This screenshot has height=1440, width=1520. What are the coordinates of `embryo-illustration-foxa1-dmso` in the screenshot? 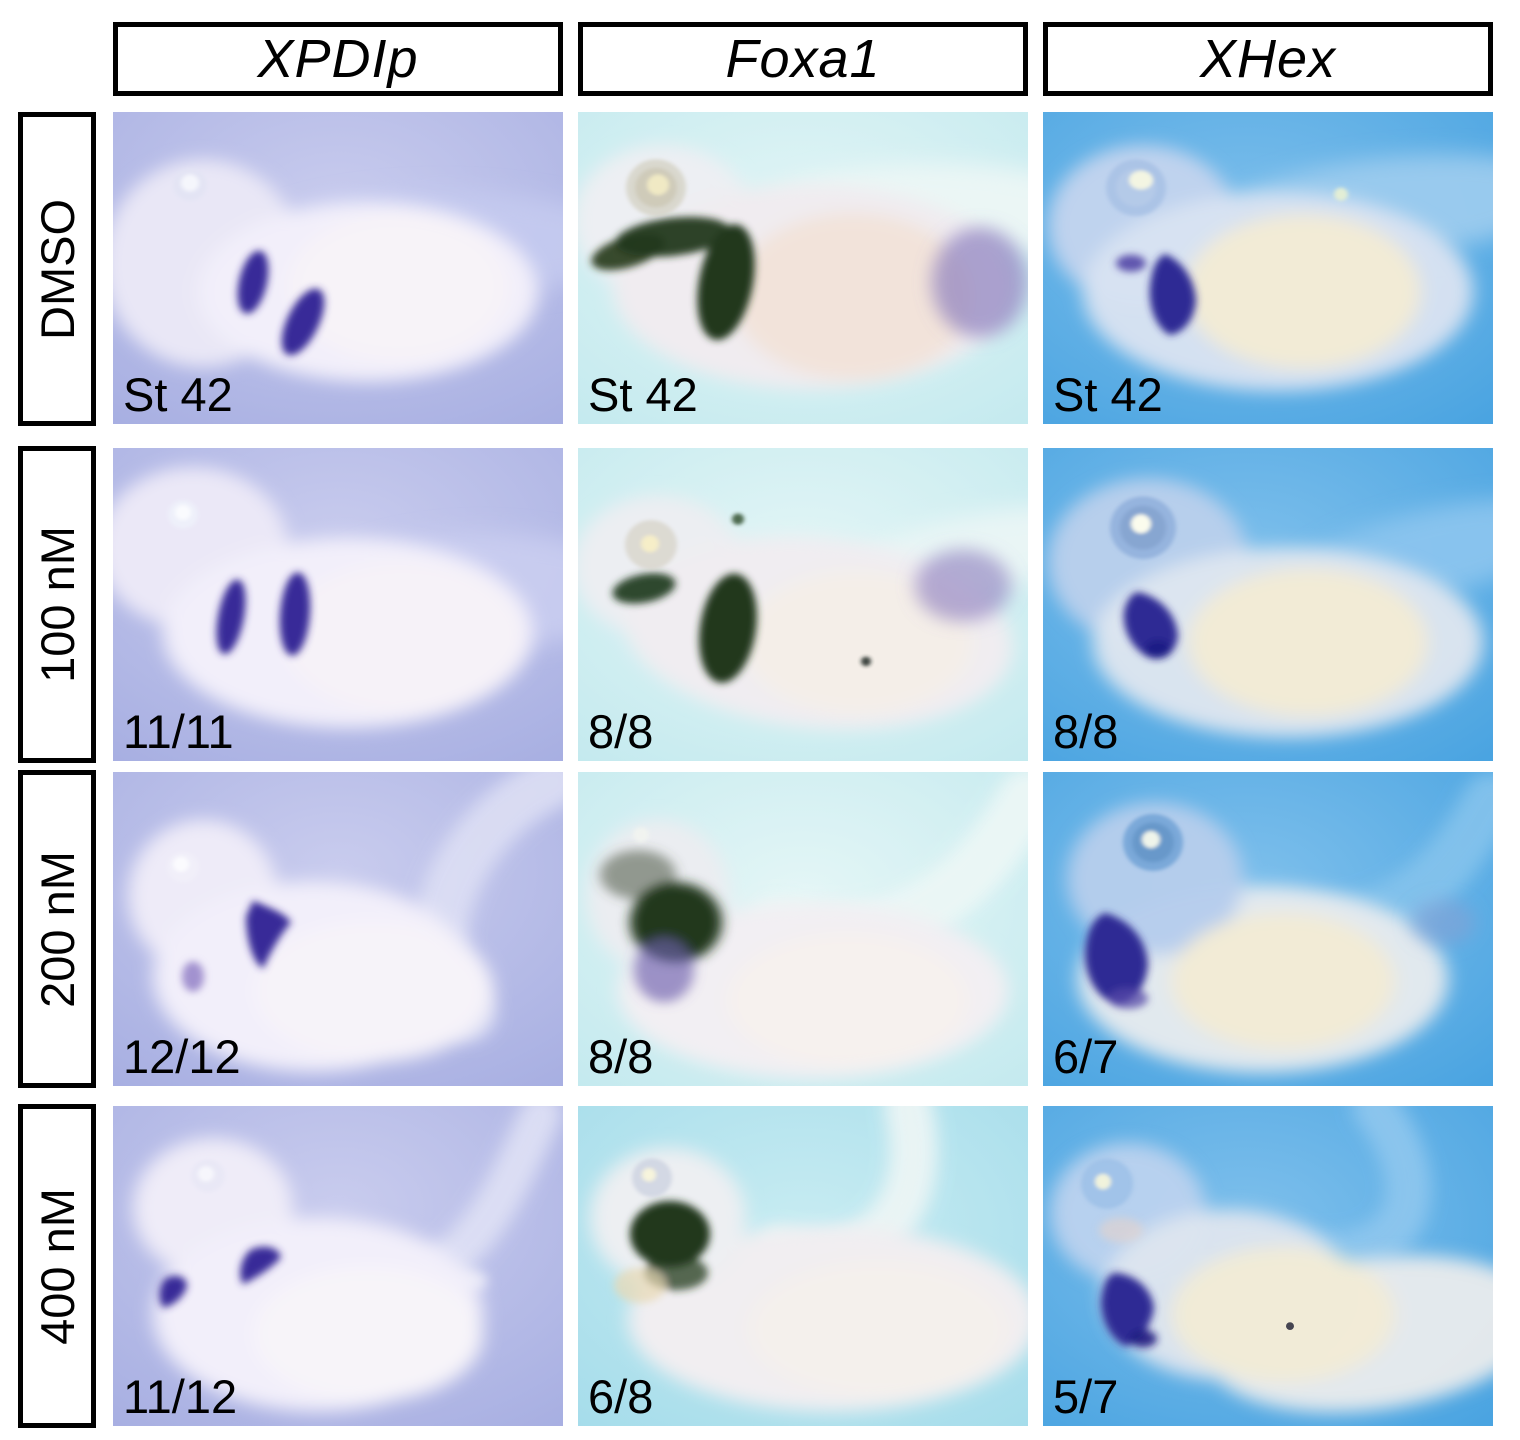 It's located at (803, 268).